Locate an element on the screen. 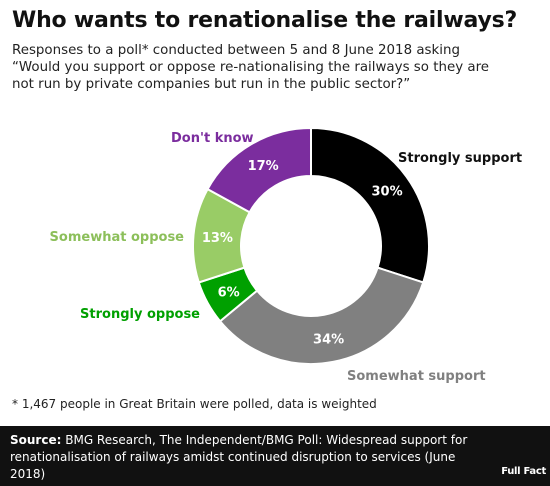  value-label-somewhat-oppose: 13% is located at coordinates (217, 238).